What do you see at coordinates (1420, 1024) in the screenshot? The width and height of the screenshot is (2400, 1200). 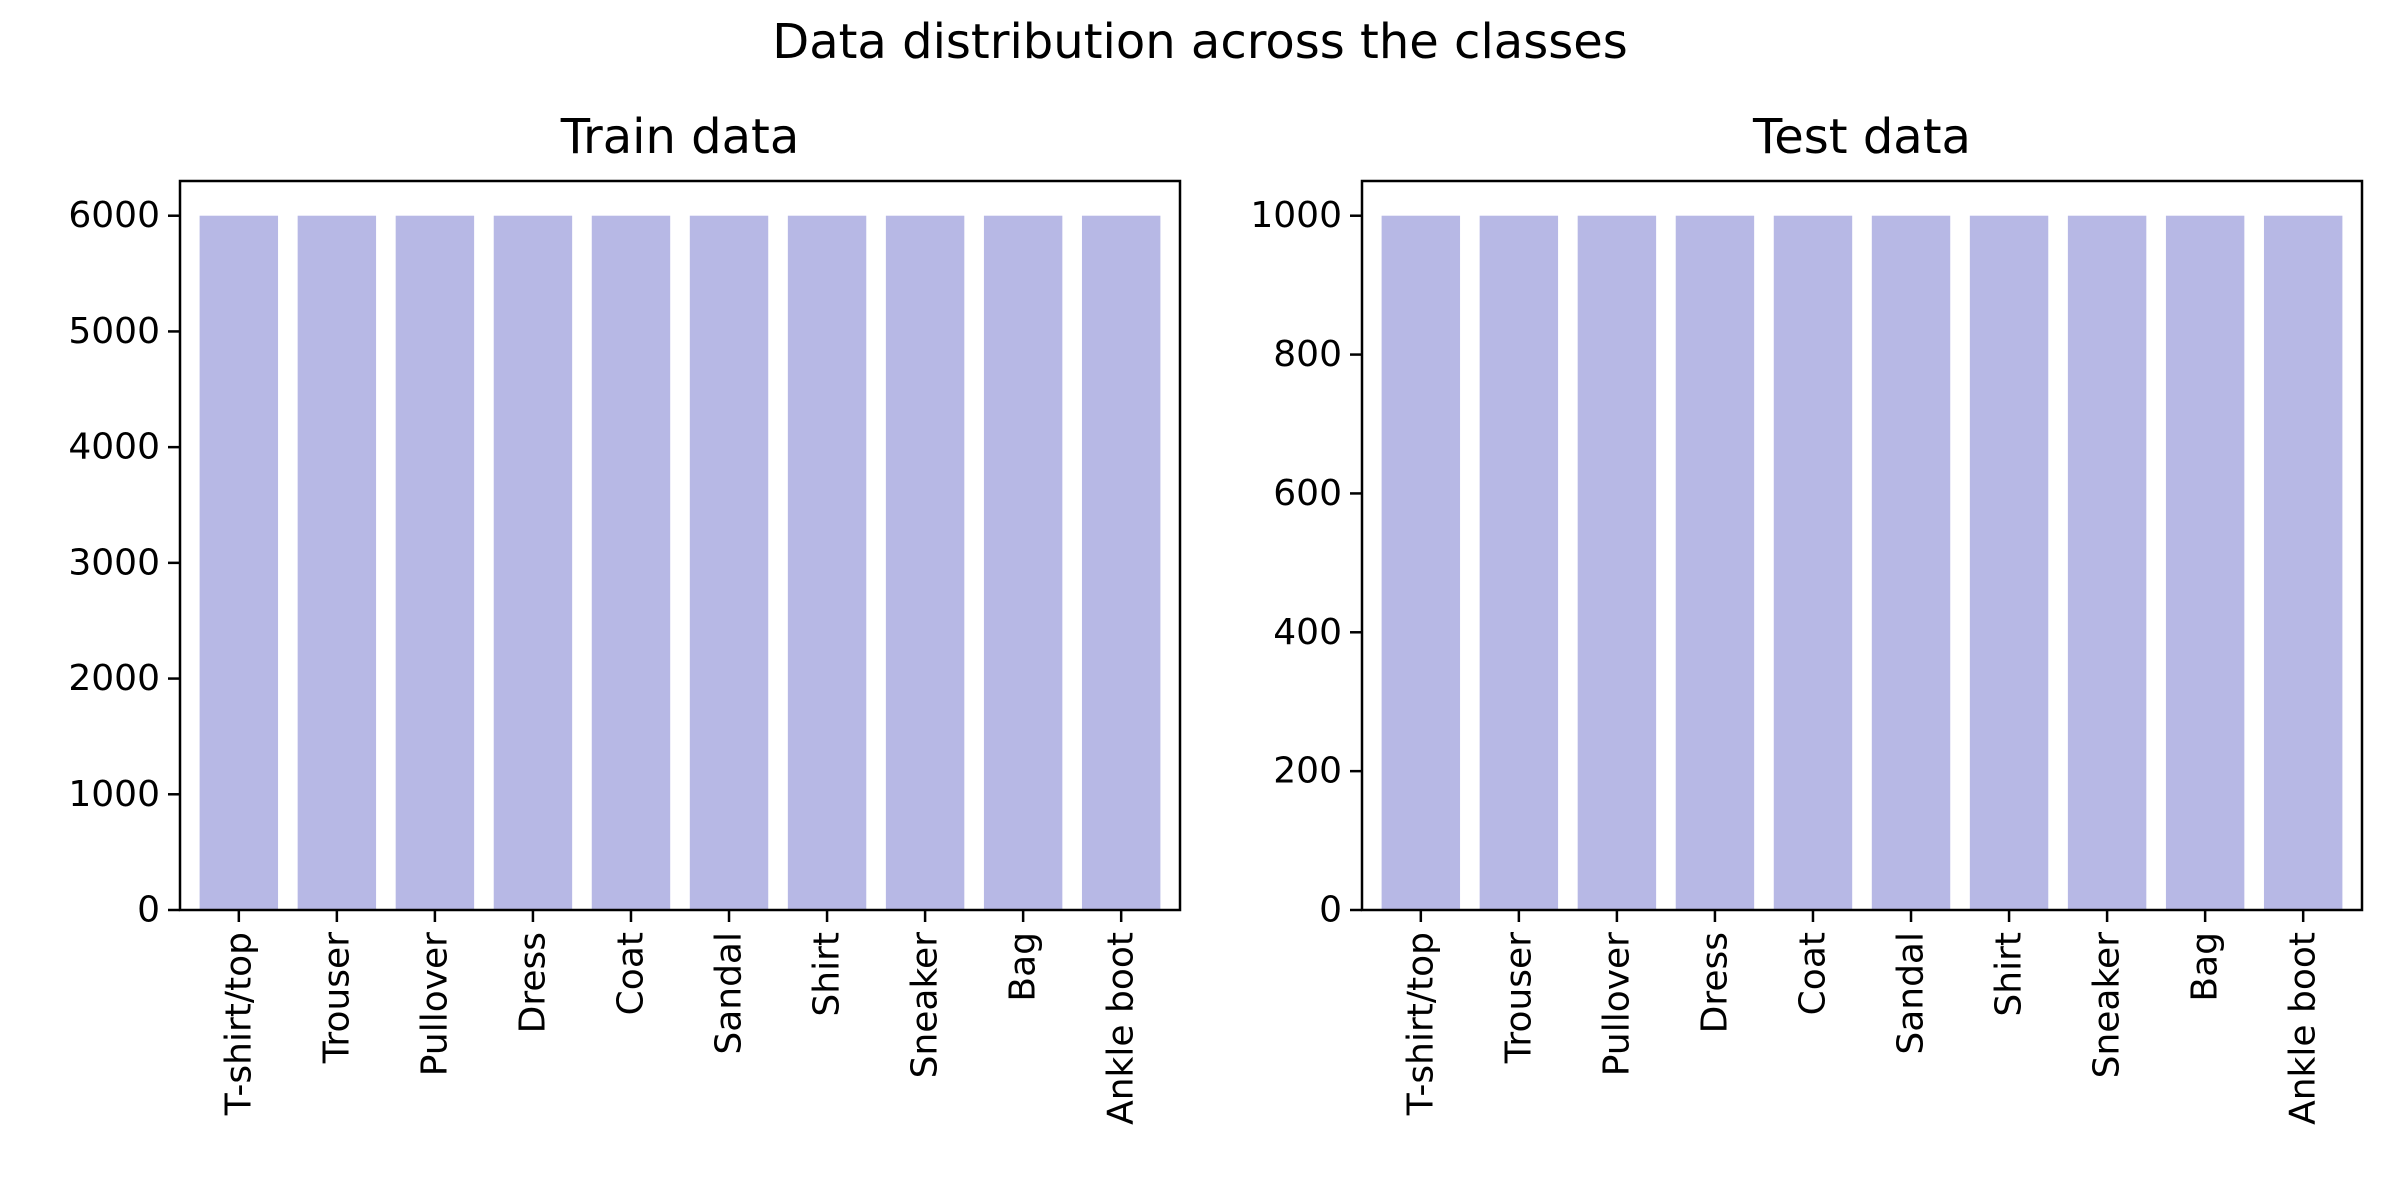 I see `test-x-tick-label: T-shirt/top` at bounding box center [1420, 1024].